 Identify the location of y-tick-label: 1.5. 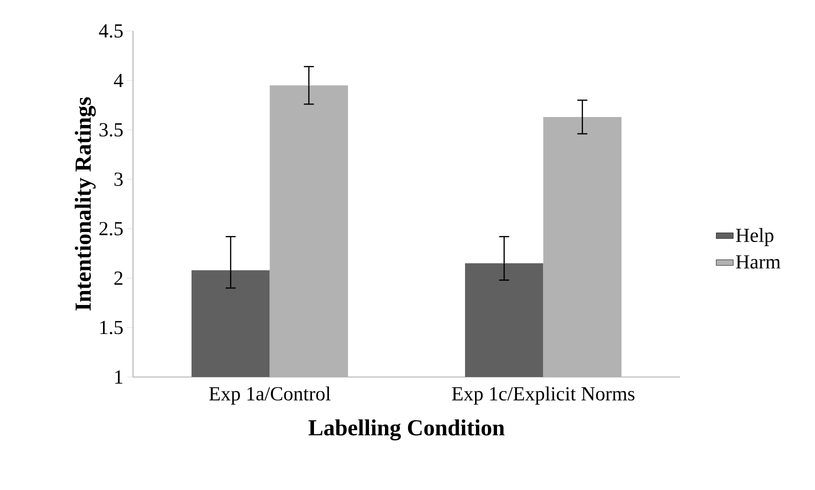
(111, 327).